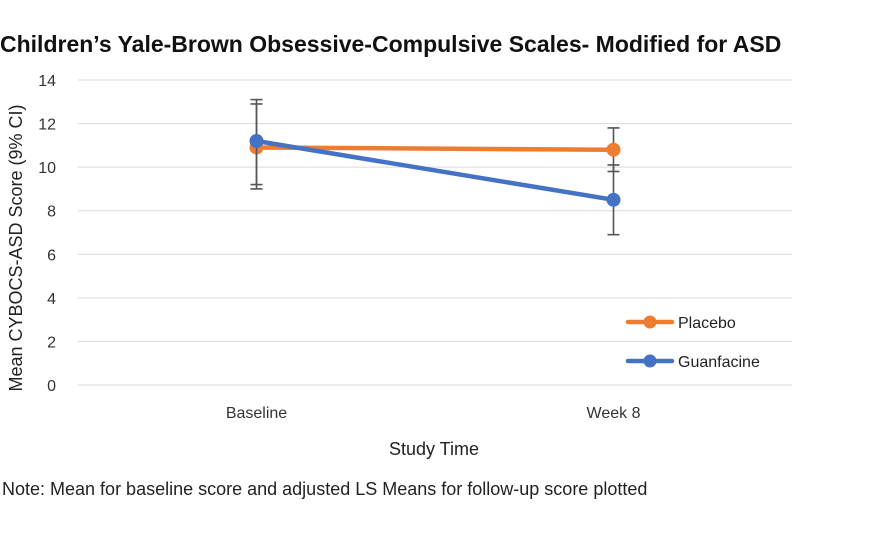  What do you see at coordinates (47, 168) in the screenshot?
I see `y-tick-label: 10` at bounding box center [47, 168].